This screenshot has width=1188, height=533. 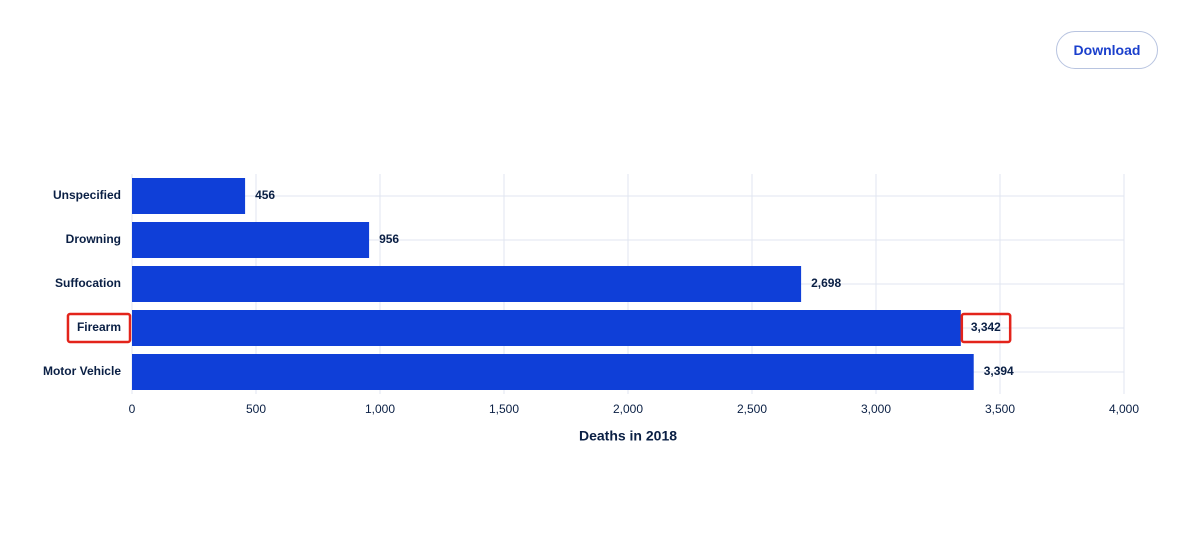 I want to click on y-tick-label: Suffocation, so click(x=88, y=283).